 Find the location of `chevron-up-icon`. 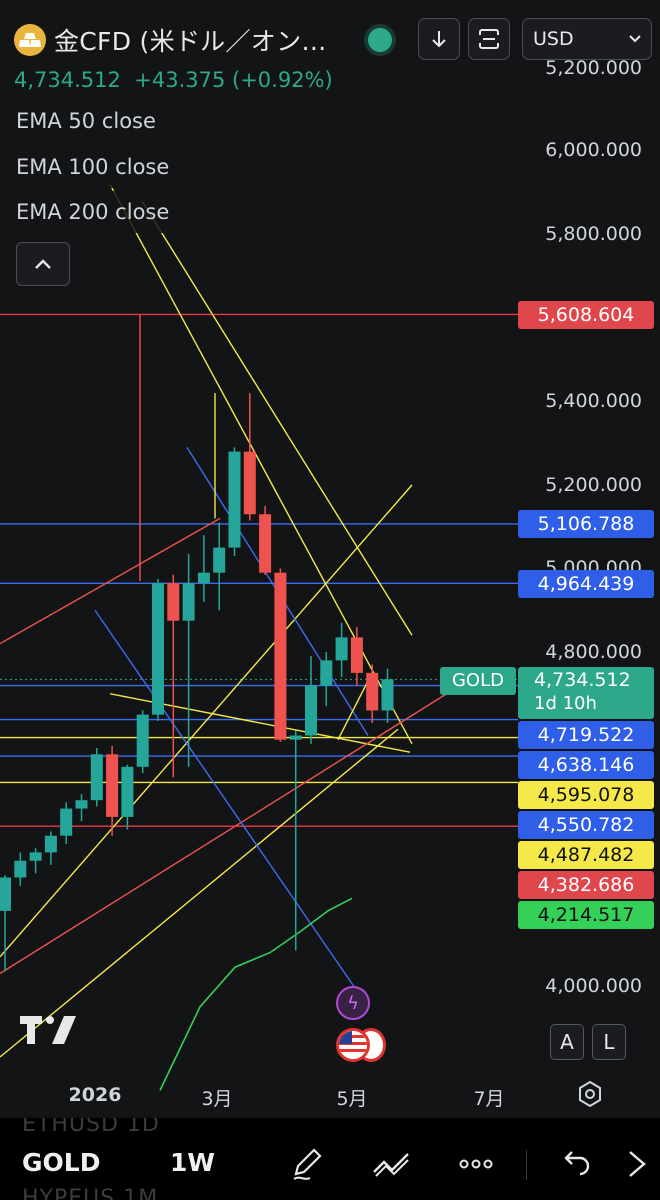

chevron-up-icon is located at coordinates (43, 264).